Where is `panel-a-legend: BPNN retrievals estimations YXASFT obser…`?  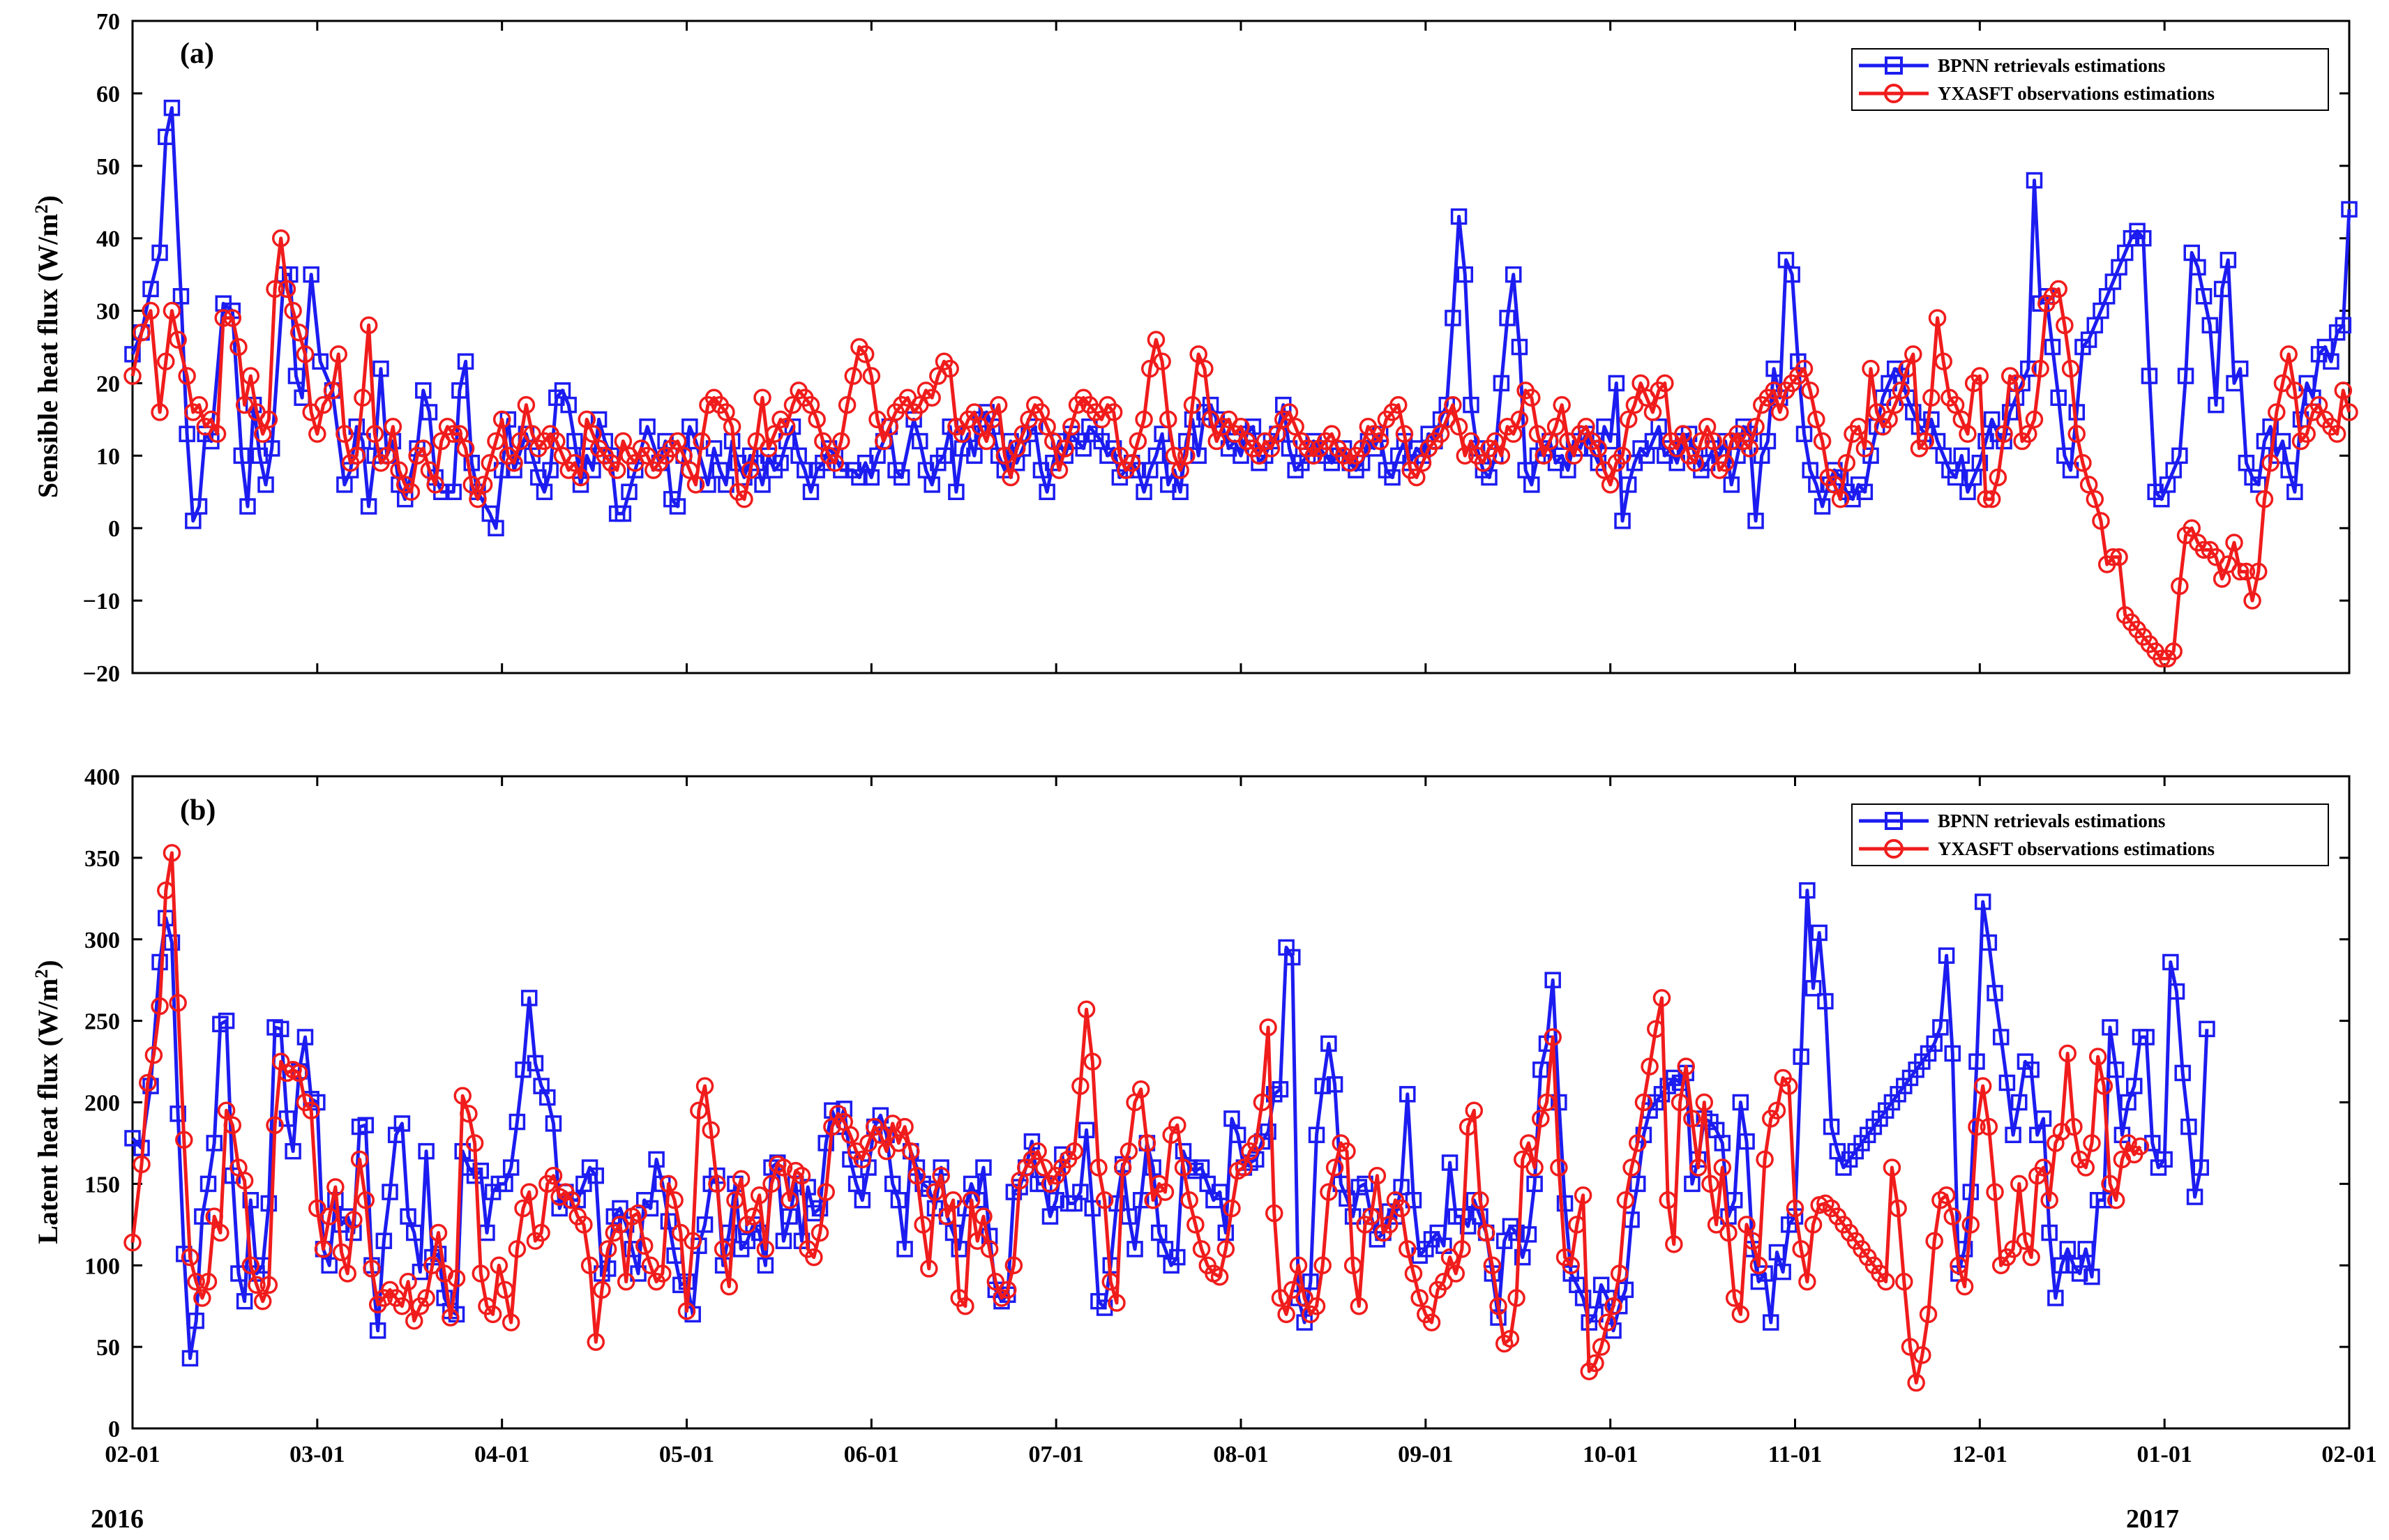 panel-a-legend: BPNN retrievals estimations YXASFT obser… is located at coordinates (2090, 79).